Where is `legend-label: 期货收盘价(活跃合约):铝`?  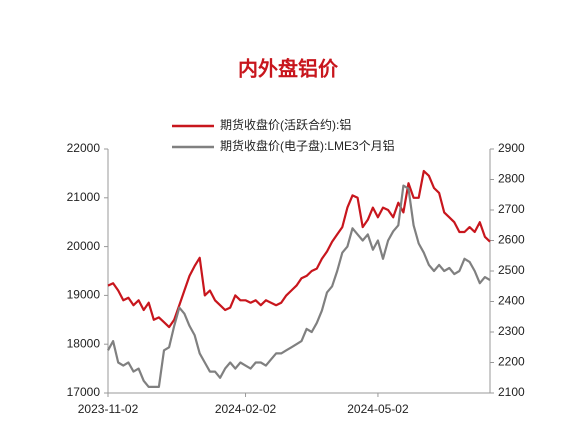
legend-label: 期货收盘价(活跃合约):铝 is located at coordinates (285, 124).